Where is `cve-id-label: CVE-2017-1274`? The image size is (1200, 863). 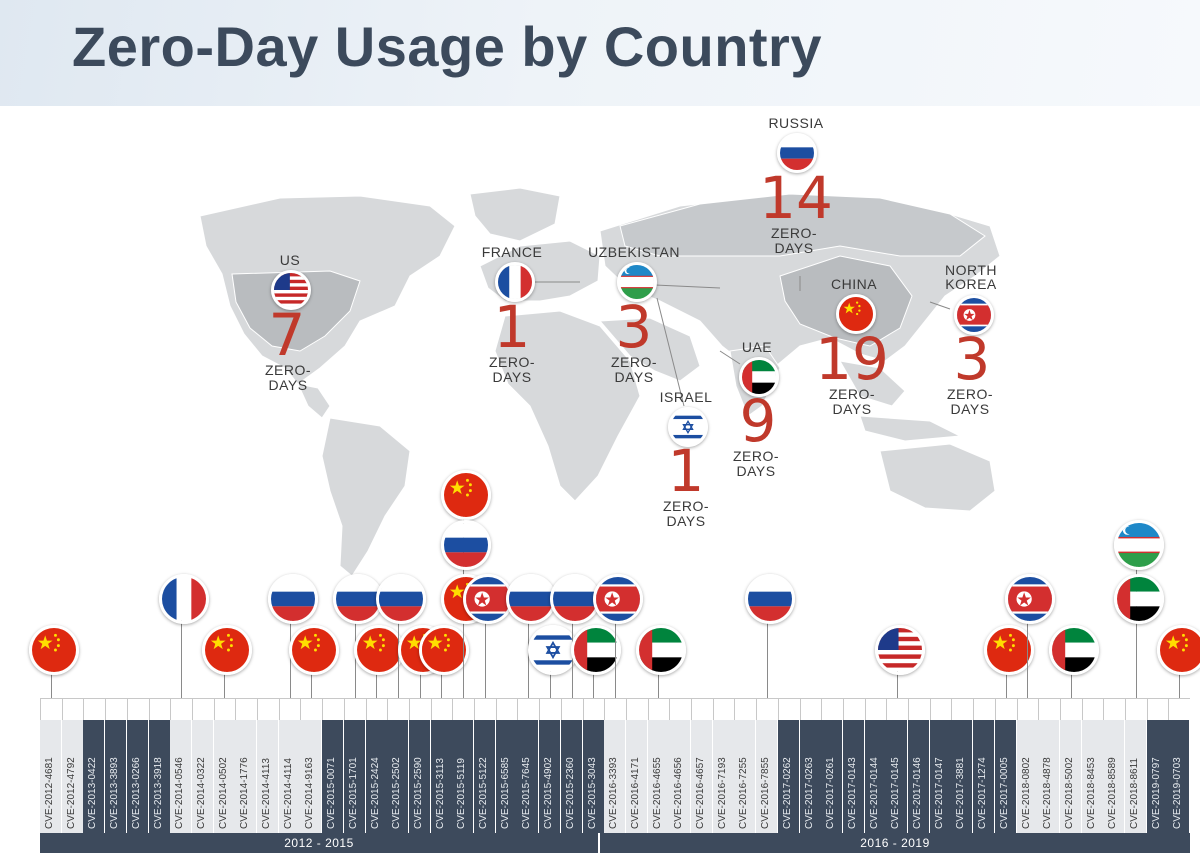
cve-id-label: CVE-2017-1274 is located at coordinates (983, 793).